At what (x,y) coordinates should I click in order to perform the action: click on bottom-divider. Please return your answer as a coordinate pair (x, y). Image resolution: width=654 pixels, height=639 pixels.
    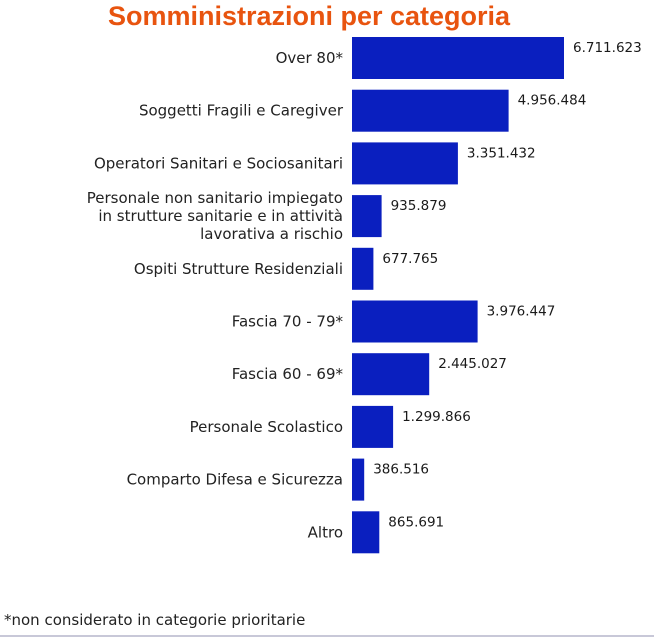
    Looking at the image, I should click on (327, 636).